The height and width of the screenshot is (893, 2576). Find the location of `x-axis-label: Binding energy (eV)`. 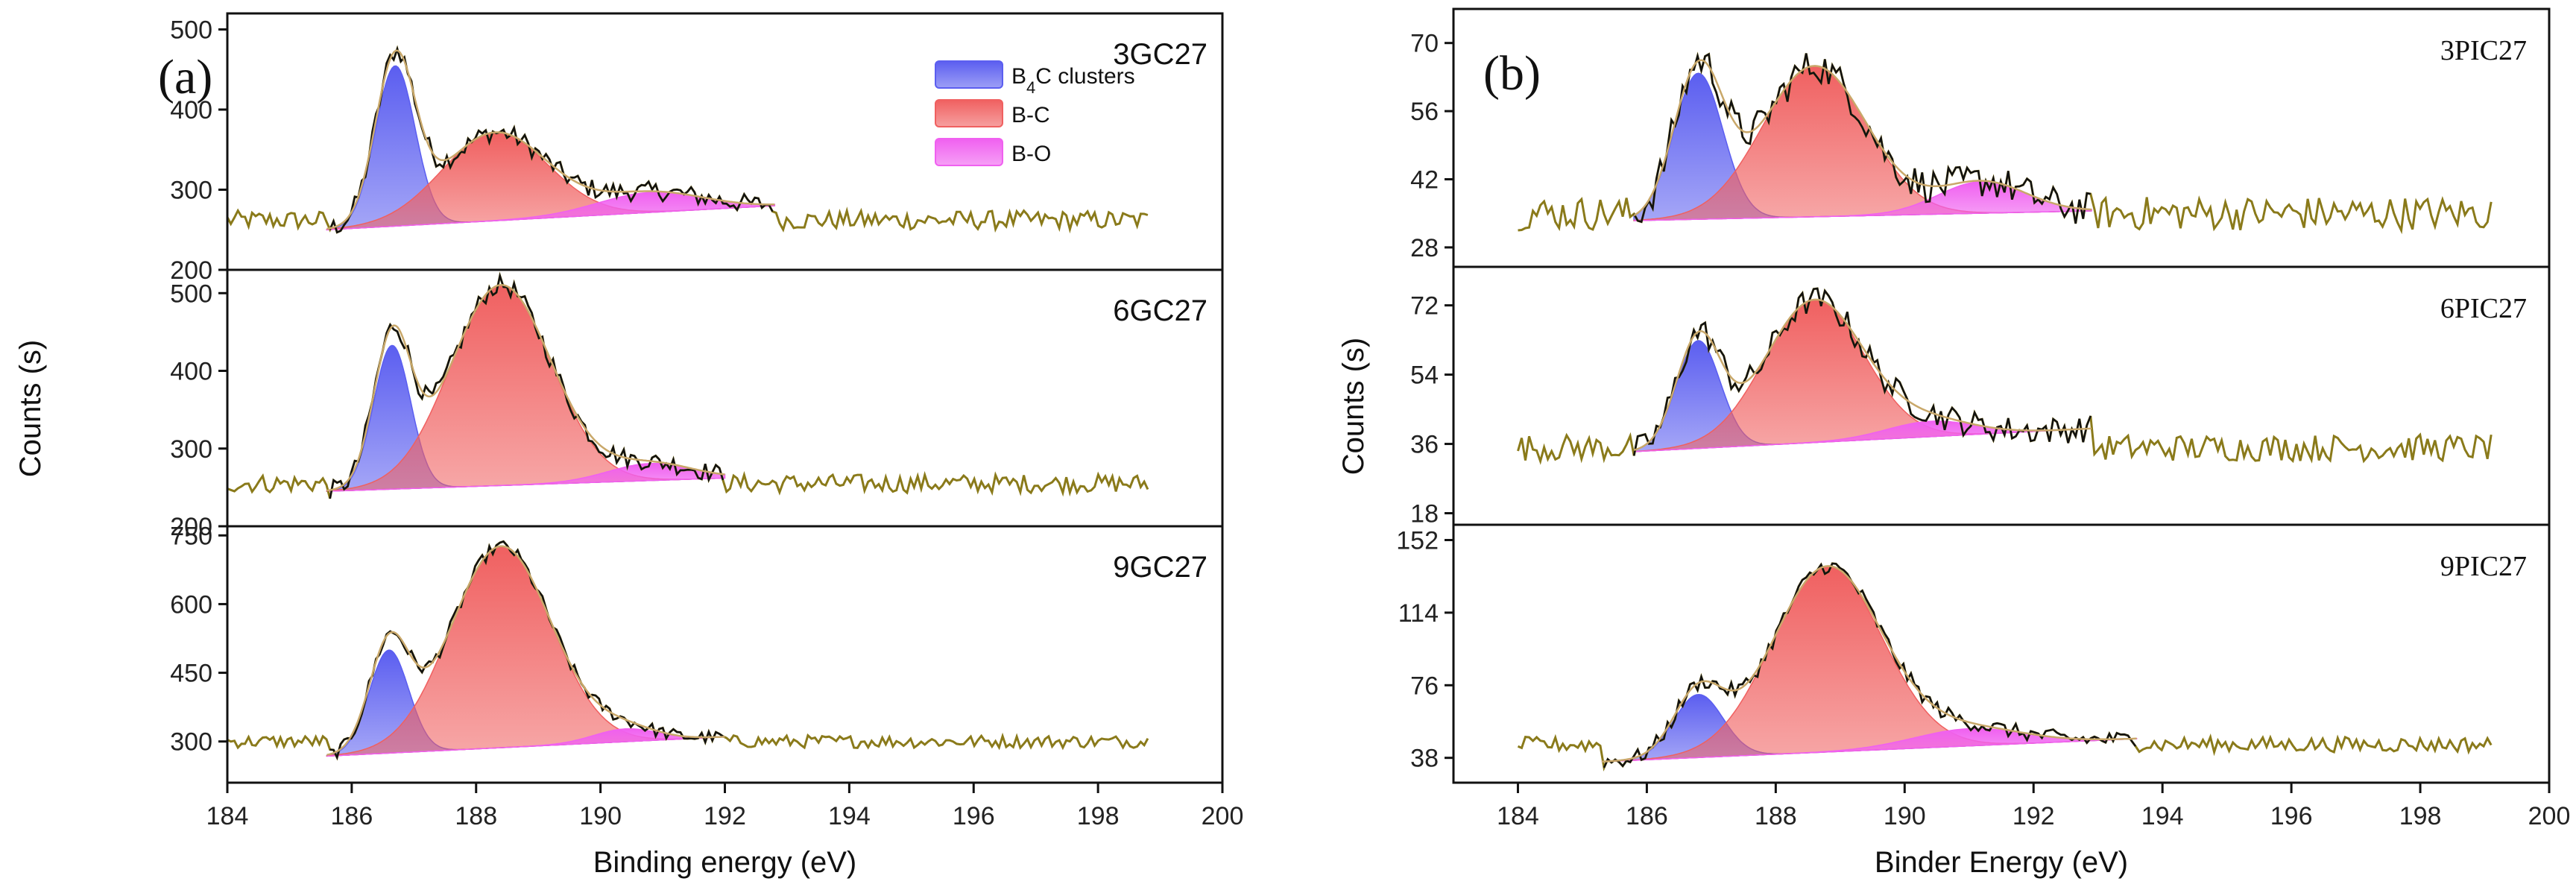

x-axis-label: Binding energy (eV) is located at coordinates (725, 862).